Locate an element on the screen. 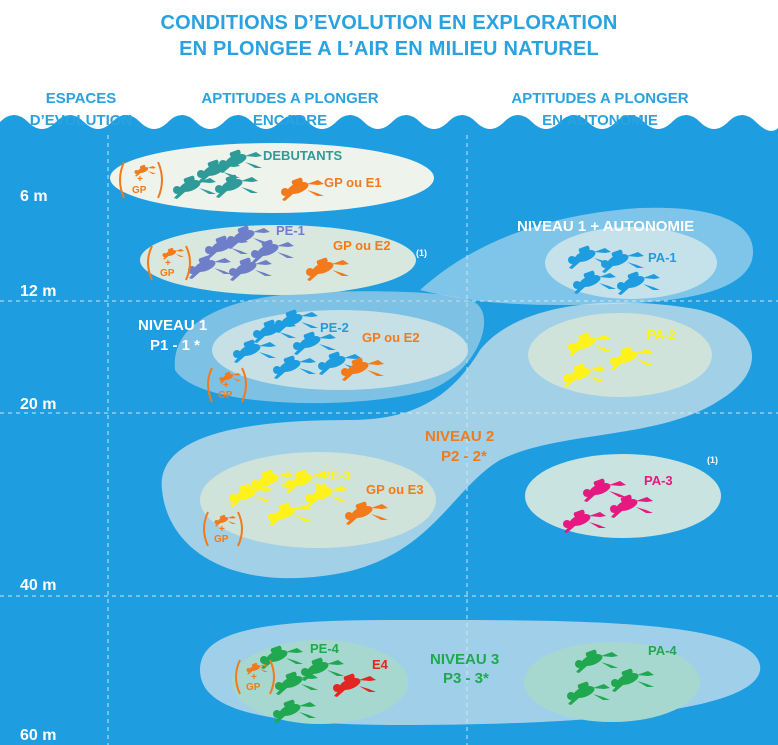  label-niveau1-line1: NIVEAU 1 is located at coordinates (173, 325).